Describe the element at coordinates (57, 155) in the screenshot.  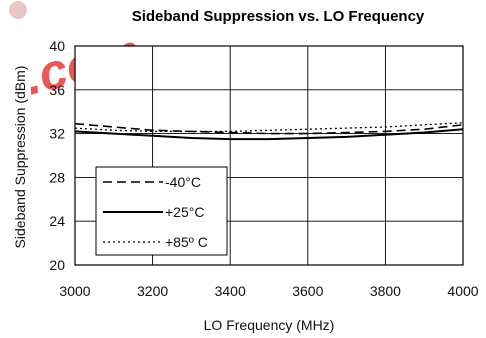
I see `y-tick-labels: 20 24 28 32 36 40` at that location.